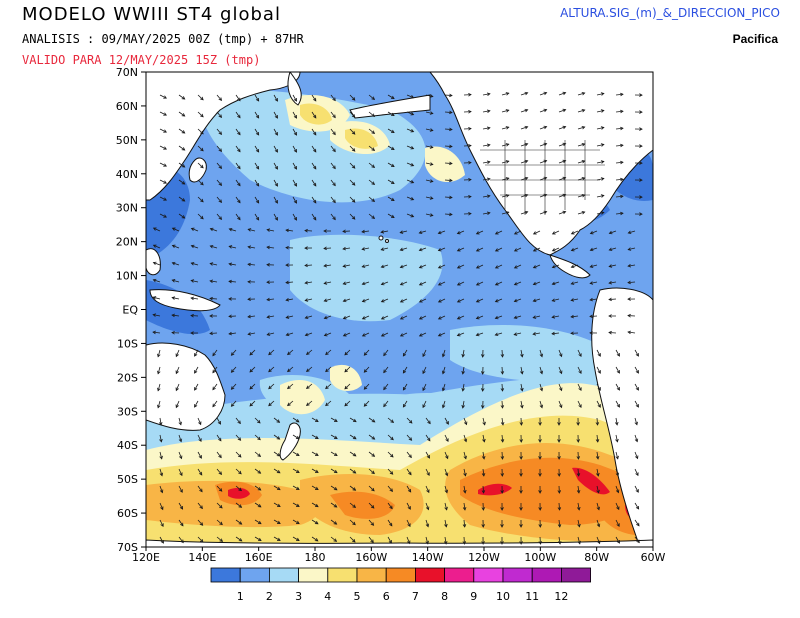 The width and height of the screenshot is (800, 618). I want to click on map-title: MODELO WWIII ST4 global, so click(151, 14).